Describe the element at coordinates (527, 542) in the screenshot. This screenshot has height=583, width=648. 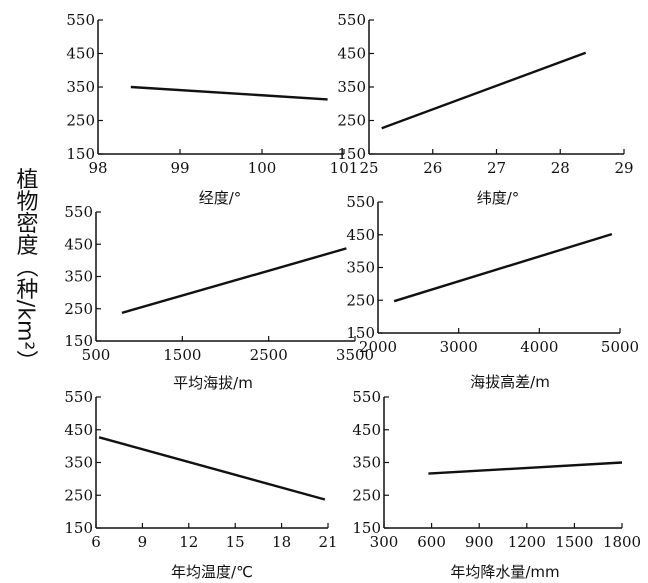
I see `x-tick-label: 1200` at that location.